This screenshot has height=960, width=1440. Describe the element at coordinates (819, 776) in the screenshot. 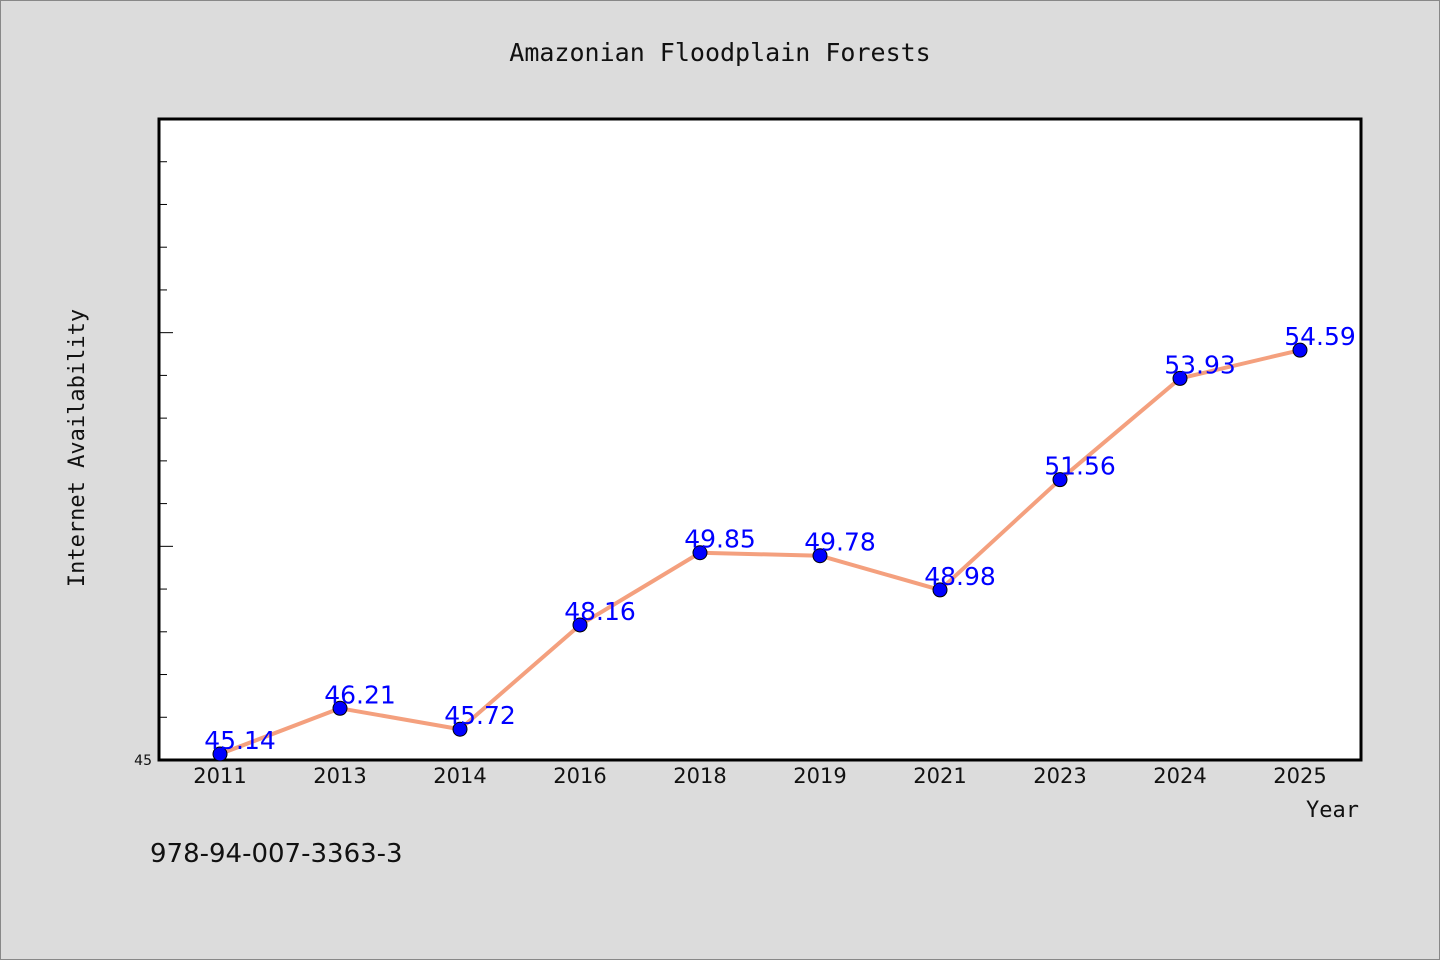

I see `x-tick-label: 2019` at that location.